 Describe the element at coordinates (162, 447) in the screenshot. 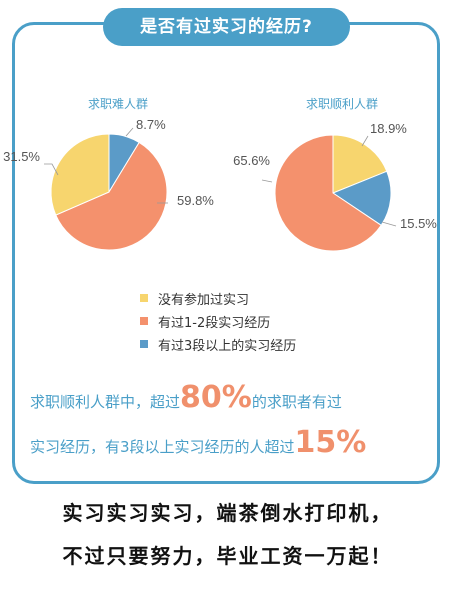

I see `summary-text: 实习经历，有3段以上实习经历的人超过` at that location.